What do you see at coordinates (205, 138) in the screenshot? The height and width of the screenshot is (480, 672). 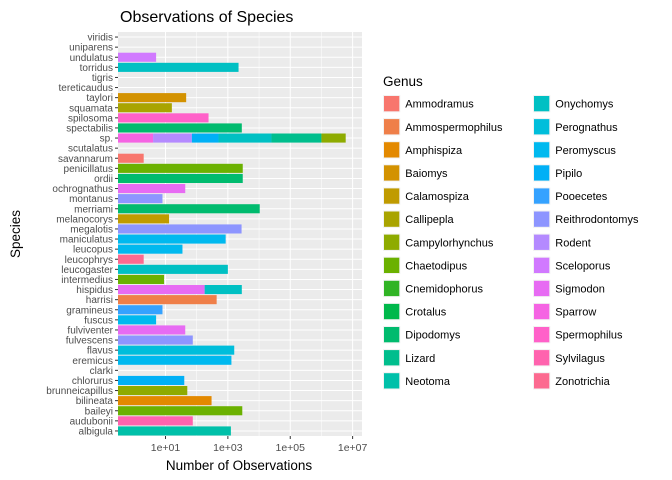 I see `bar-sp-pipilo` at bounding box center [205, 138].